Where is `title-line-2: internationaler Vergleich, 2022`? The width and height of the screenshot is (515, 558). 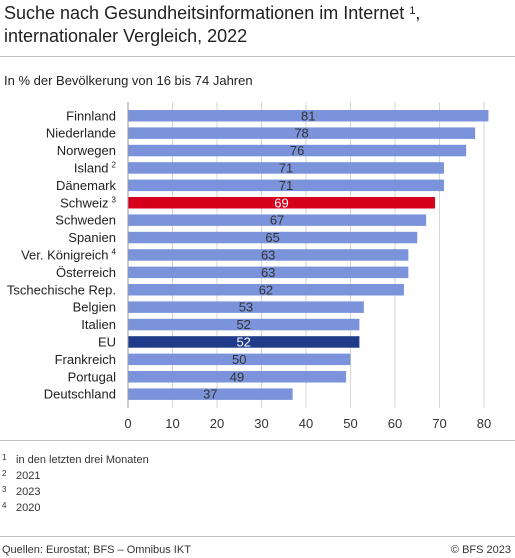 title-line-2: internationaler Vergleich, 2022 is located at coordinates (126, 36).